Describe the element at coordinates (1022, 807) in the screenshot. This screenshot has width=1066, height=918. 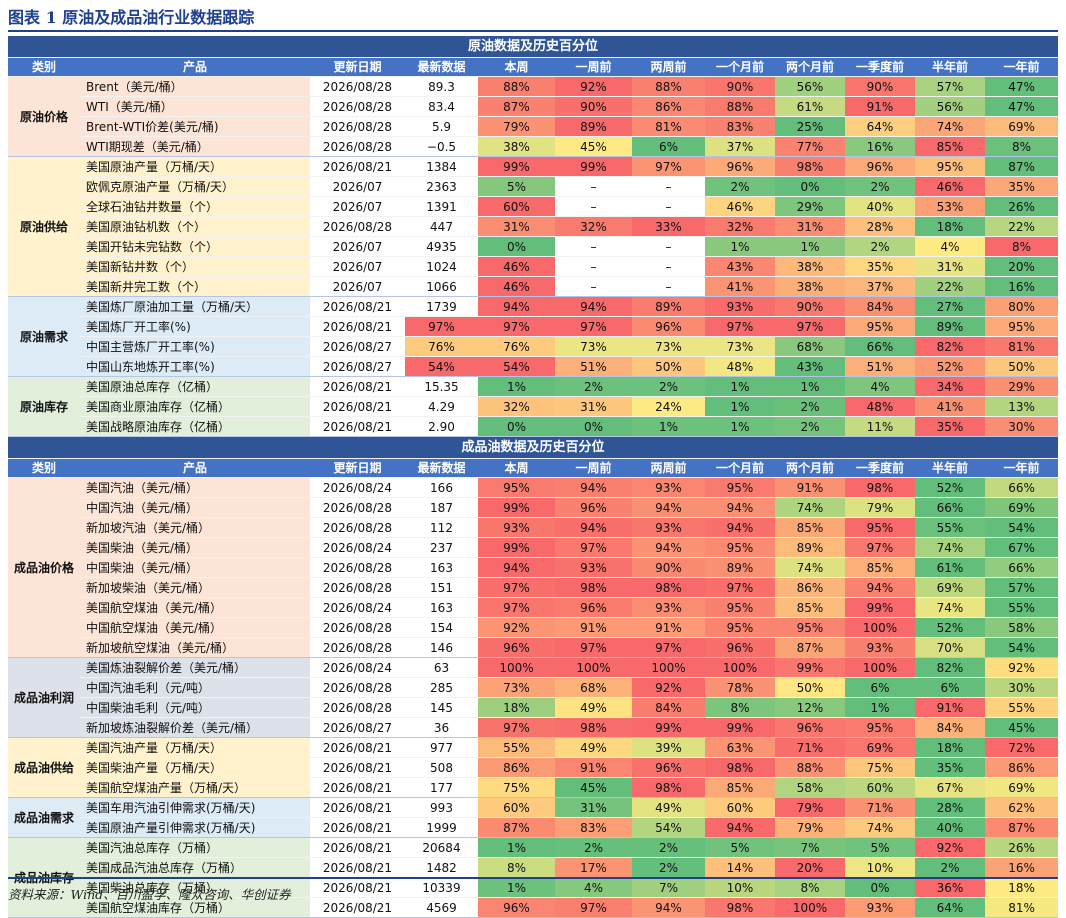
I see `percentile-cell: 62%` at that location.